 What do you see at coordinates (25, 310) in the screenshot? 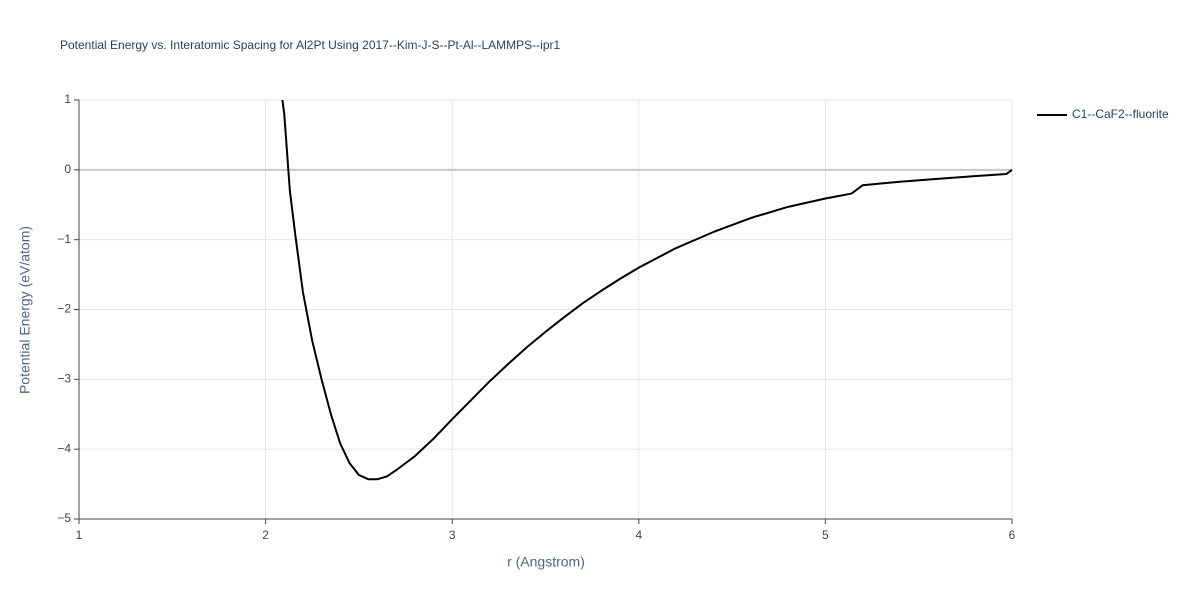
I see `y-axis-title: Potential Energy (eV/atom)` at bounding box center [25, 310].